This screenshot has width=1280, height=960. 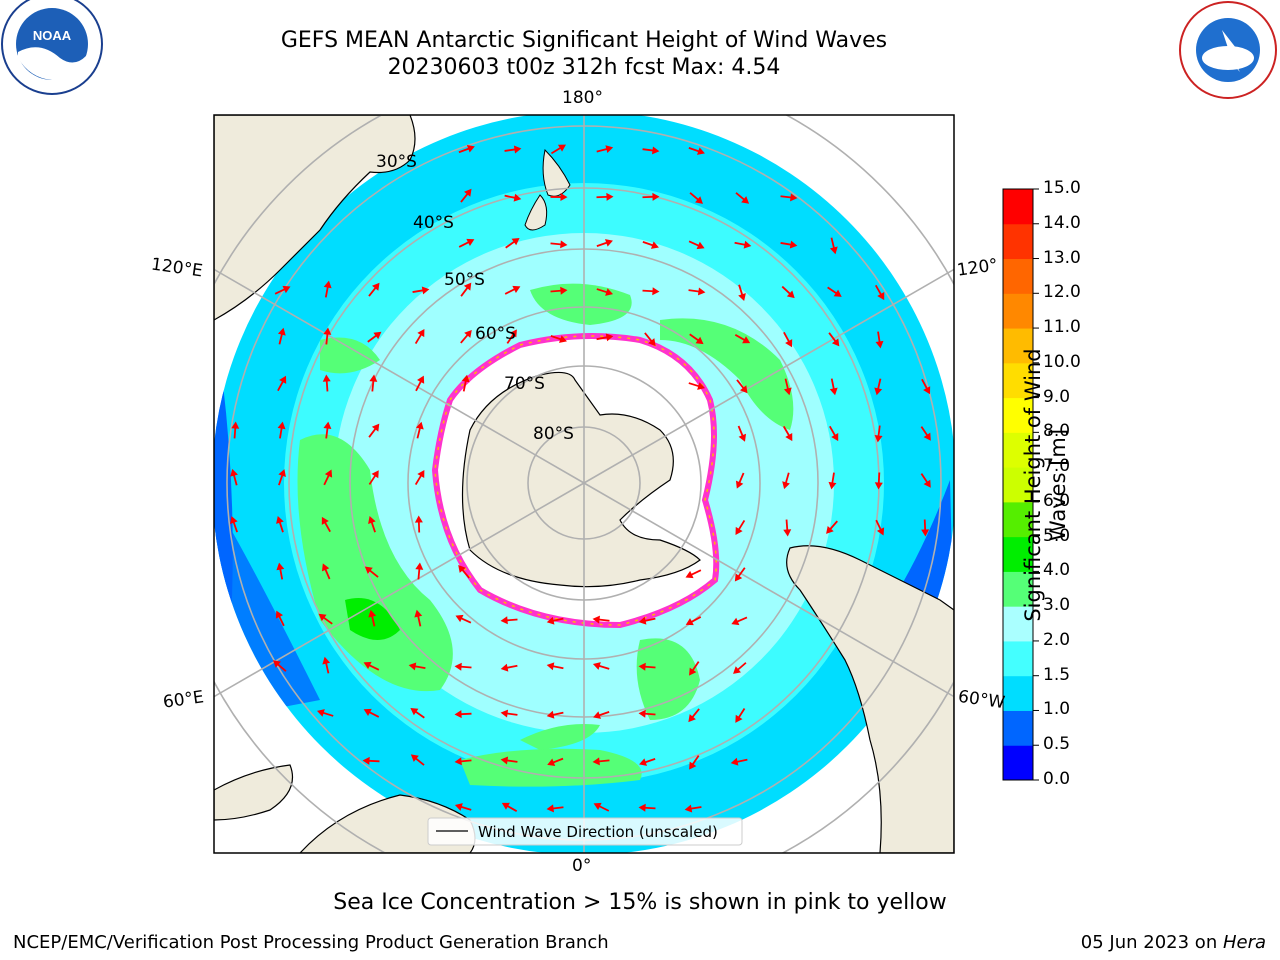 What do you see at coordinates (1062, 327) in the screenshot?
I see `colorbar-tick-label: 11.0` at bounding box center [1062, 327].